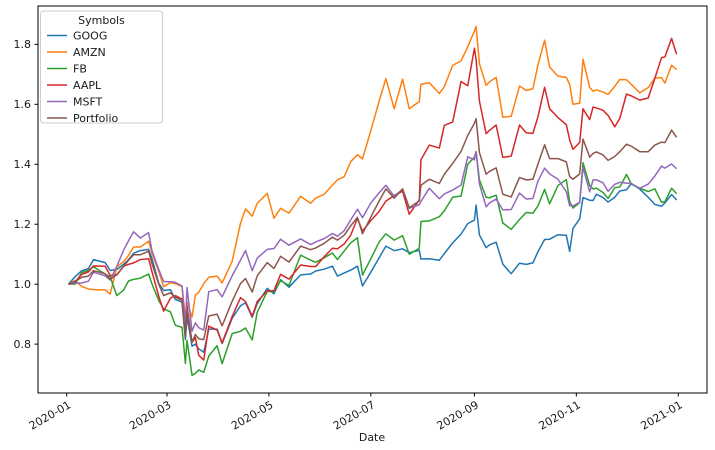 Image resolution: width=715 pixels, height=450 pixels. Describe the element at coordinates (661, 415) in the screenshot. I see `x-tick-label: 2021-01` at that location.